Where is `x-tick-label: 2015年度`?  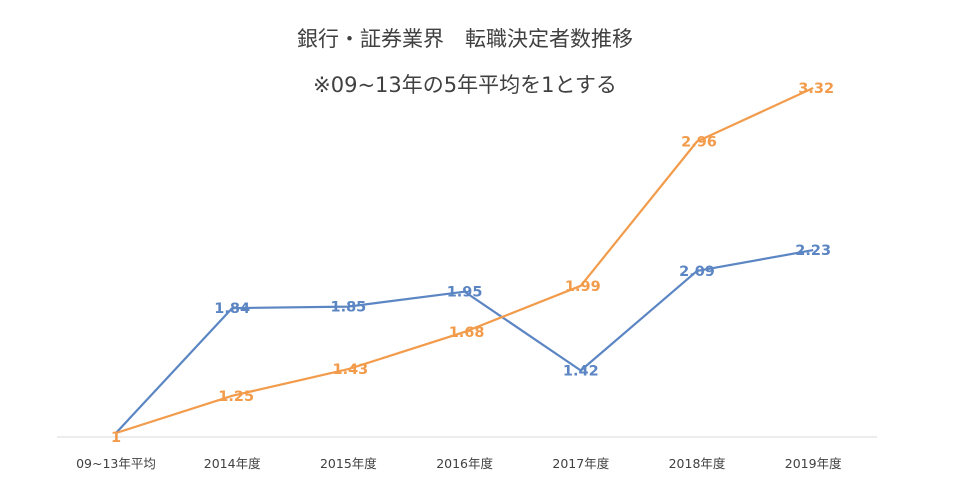
x-tick-label: 2015年度 is located at coordinates (348, 463).